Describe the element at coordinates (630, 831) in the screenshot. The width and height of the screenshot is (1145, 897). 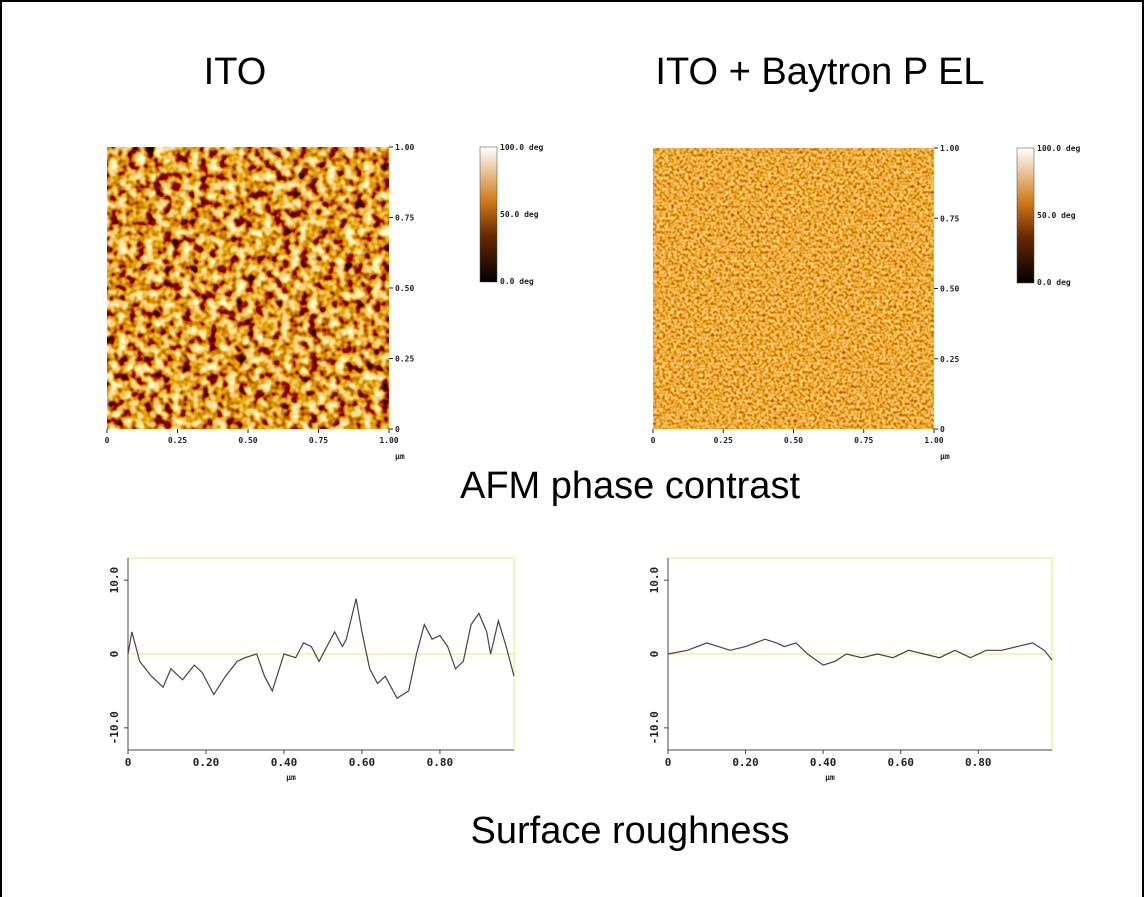
I see `caption: Surface roughness` at that location.